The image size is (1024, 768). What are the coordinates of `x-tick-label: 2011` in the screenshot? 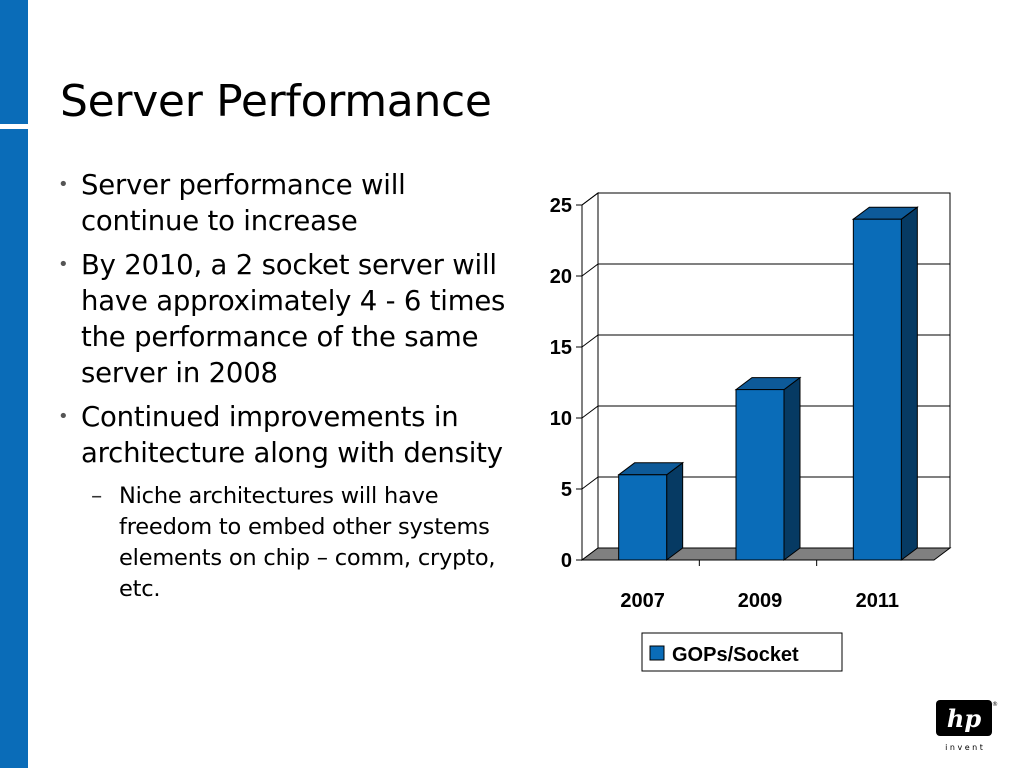 It's located at (877, 601).